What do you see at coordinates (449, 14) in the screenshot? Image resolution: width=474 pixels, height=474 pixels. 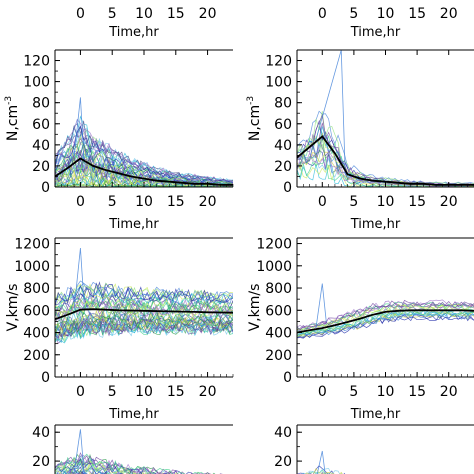 I see `top-x-tick-label: 20` at bounding box center [449, 14].